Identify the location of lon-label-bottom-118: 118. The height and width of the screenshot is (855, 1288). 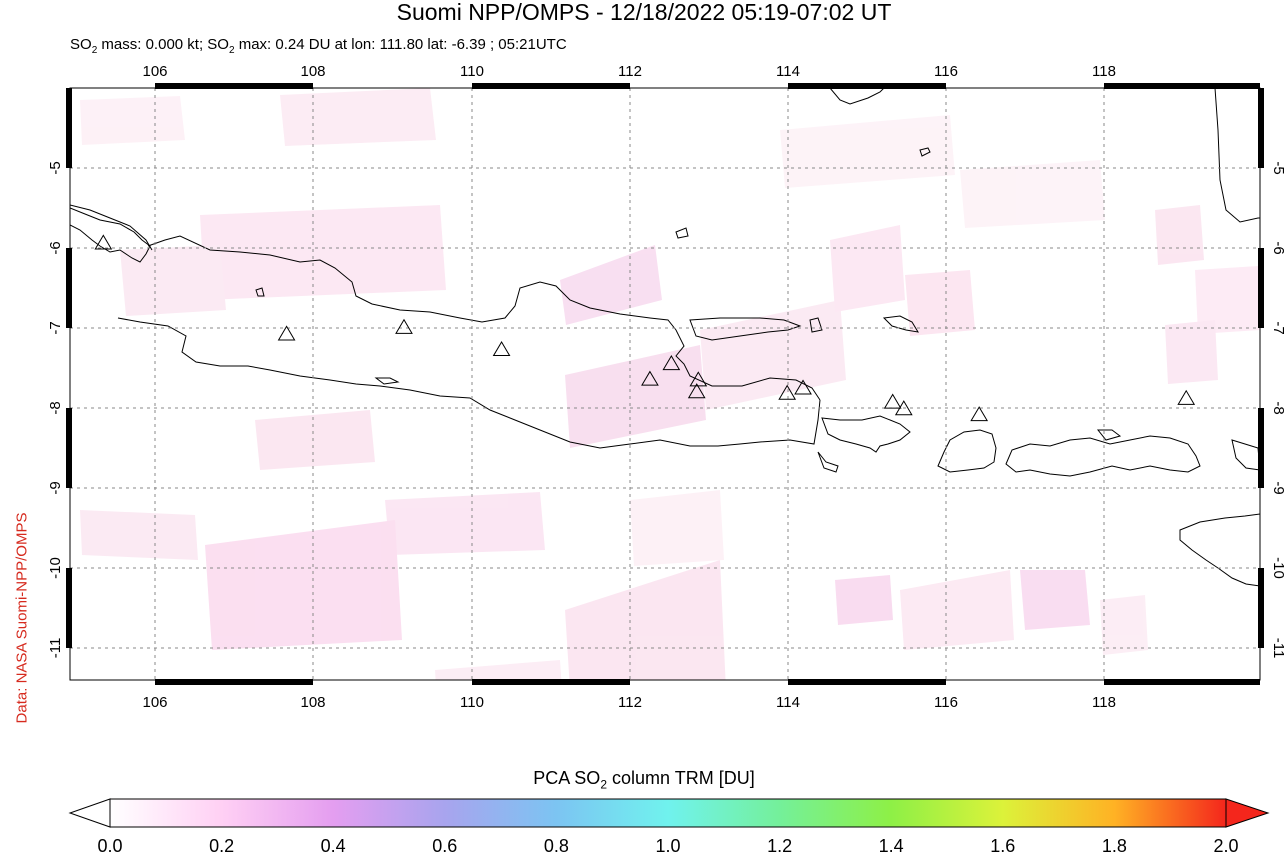
(1104, 702).